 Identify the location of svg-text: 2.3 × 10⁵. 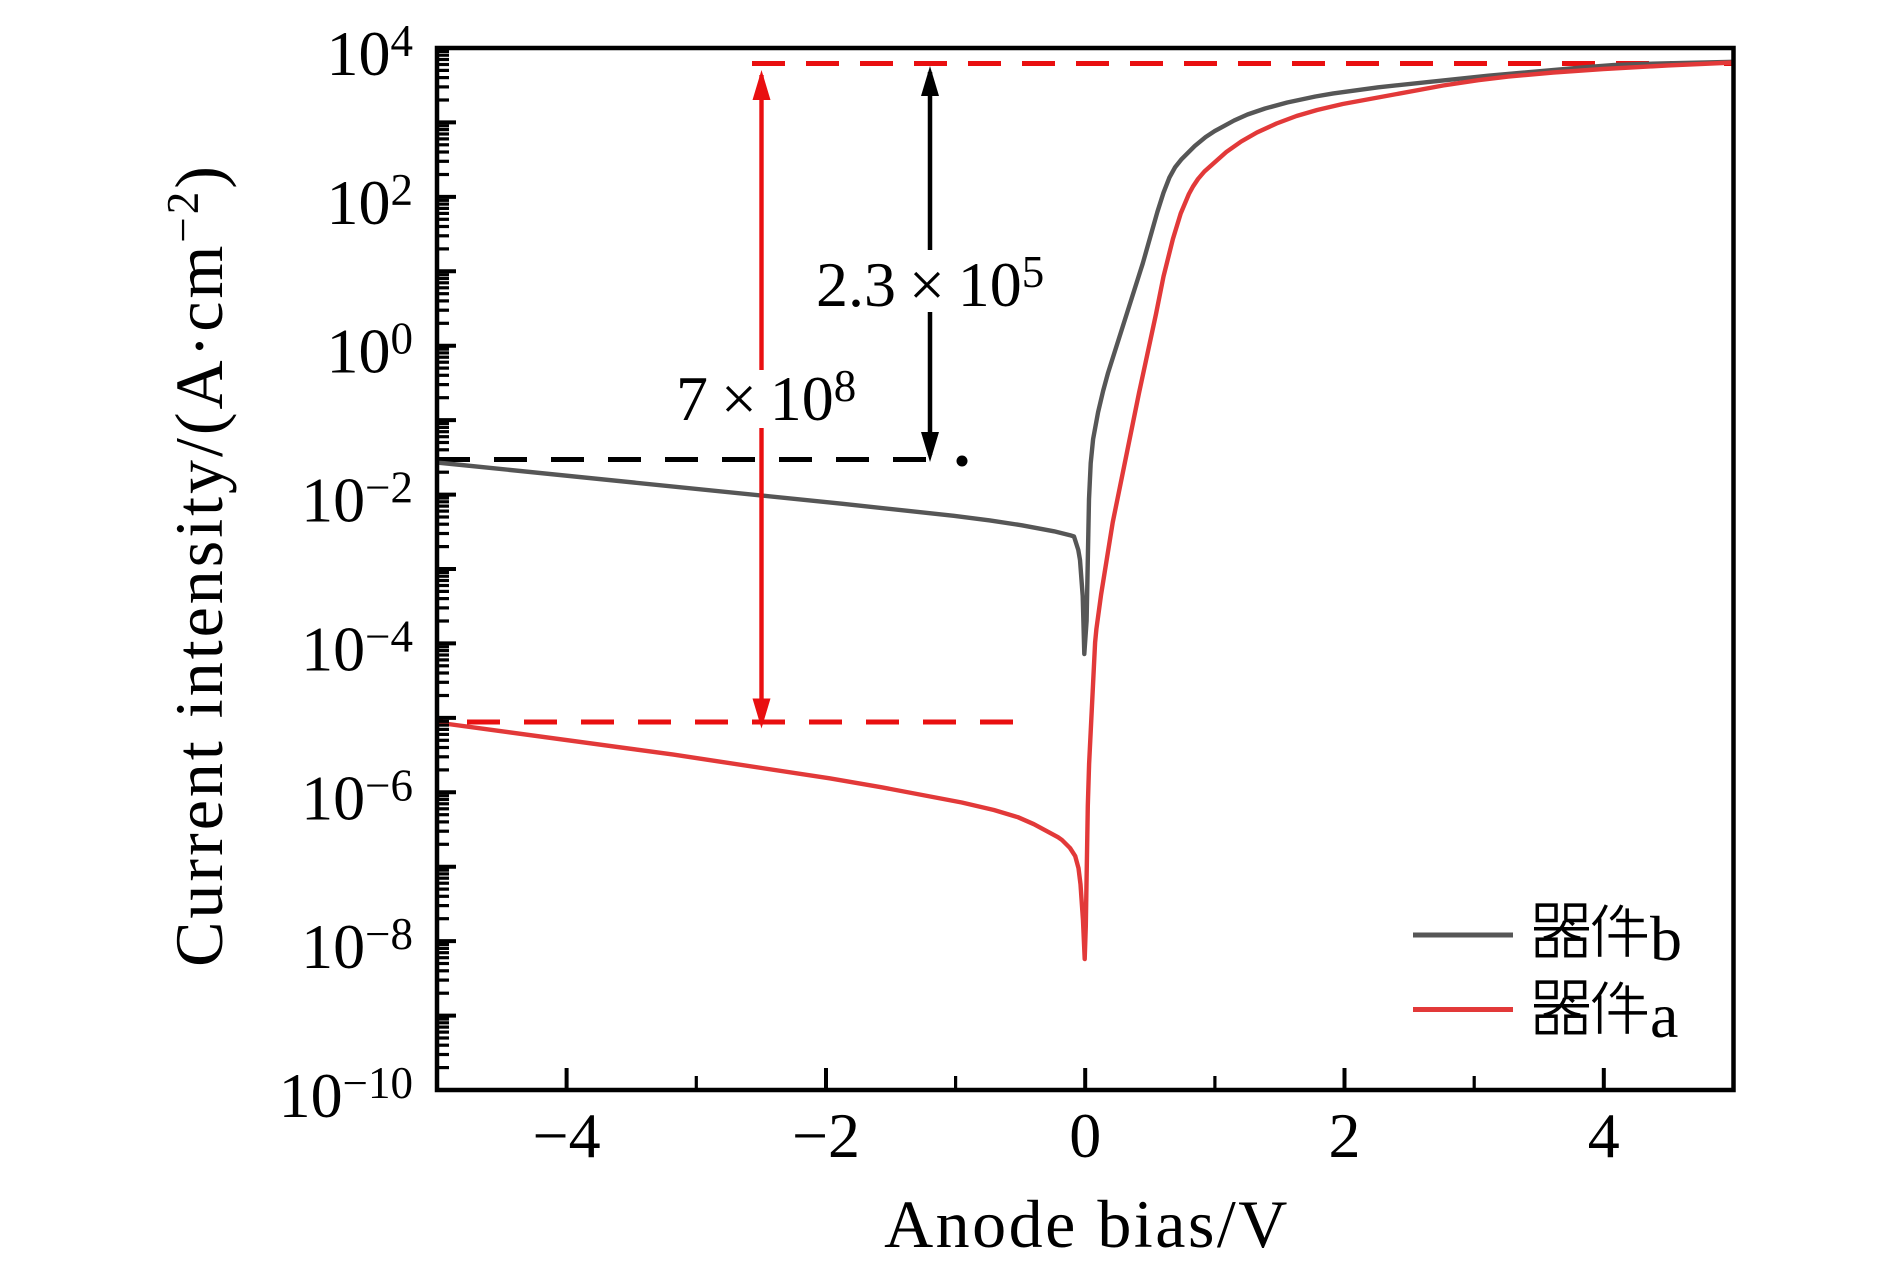
(930, 283).